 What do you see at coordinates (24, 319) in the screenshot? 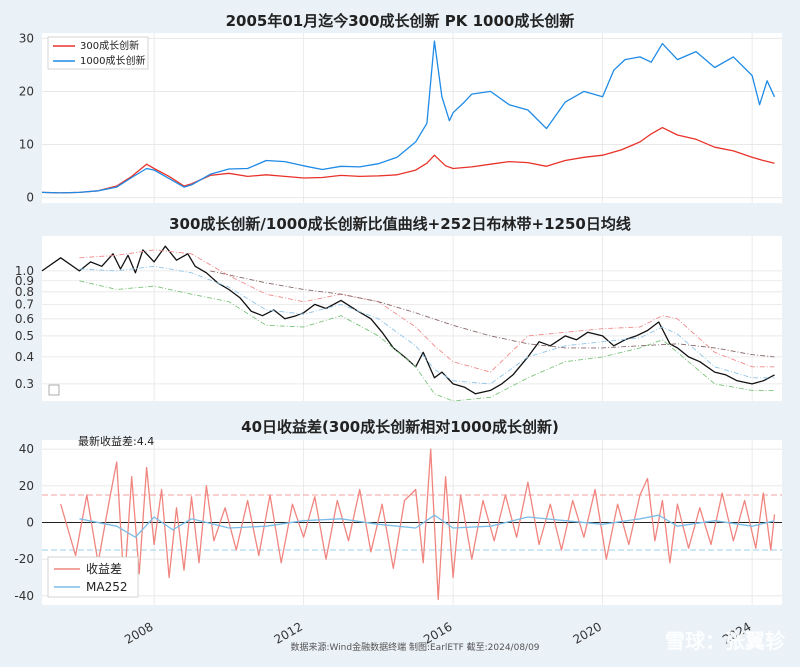
I see `chart2-ytick-label: 0.6` at bounding box center [24, 319].